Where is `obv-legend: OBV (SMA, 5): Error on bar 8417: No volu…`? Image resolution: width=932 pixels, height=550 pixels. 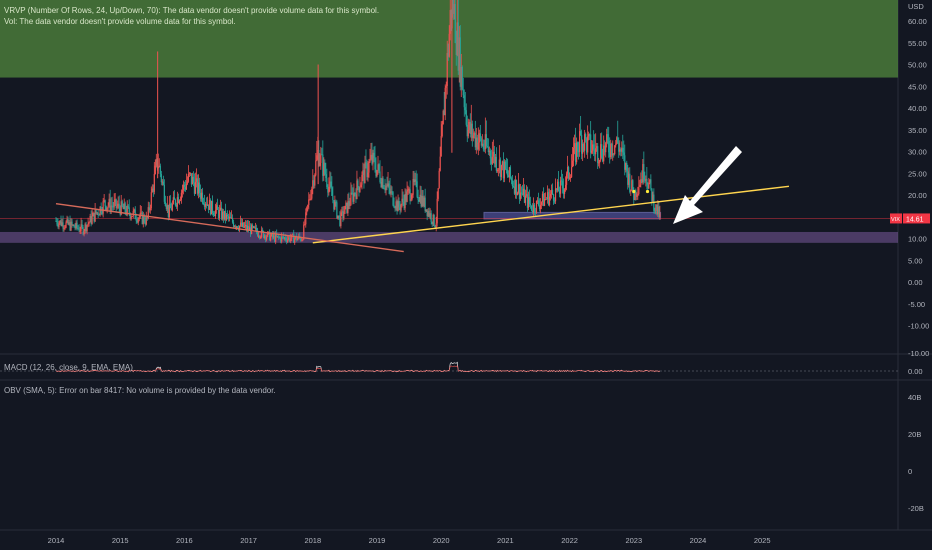 obv-legend: OBV (SMA, 5): Error on bar 8417: No volu… is located at coordinates (140, 390).